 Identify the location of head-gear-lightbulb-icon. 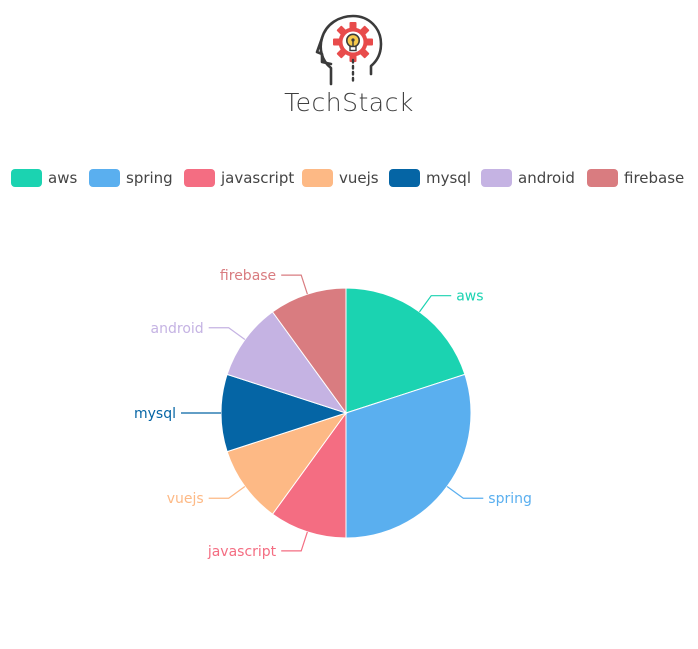
(349, 50).